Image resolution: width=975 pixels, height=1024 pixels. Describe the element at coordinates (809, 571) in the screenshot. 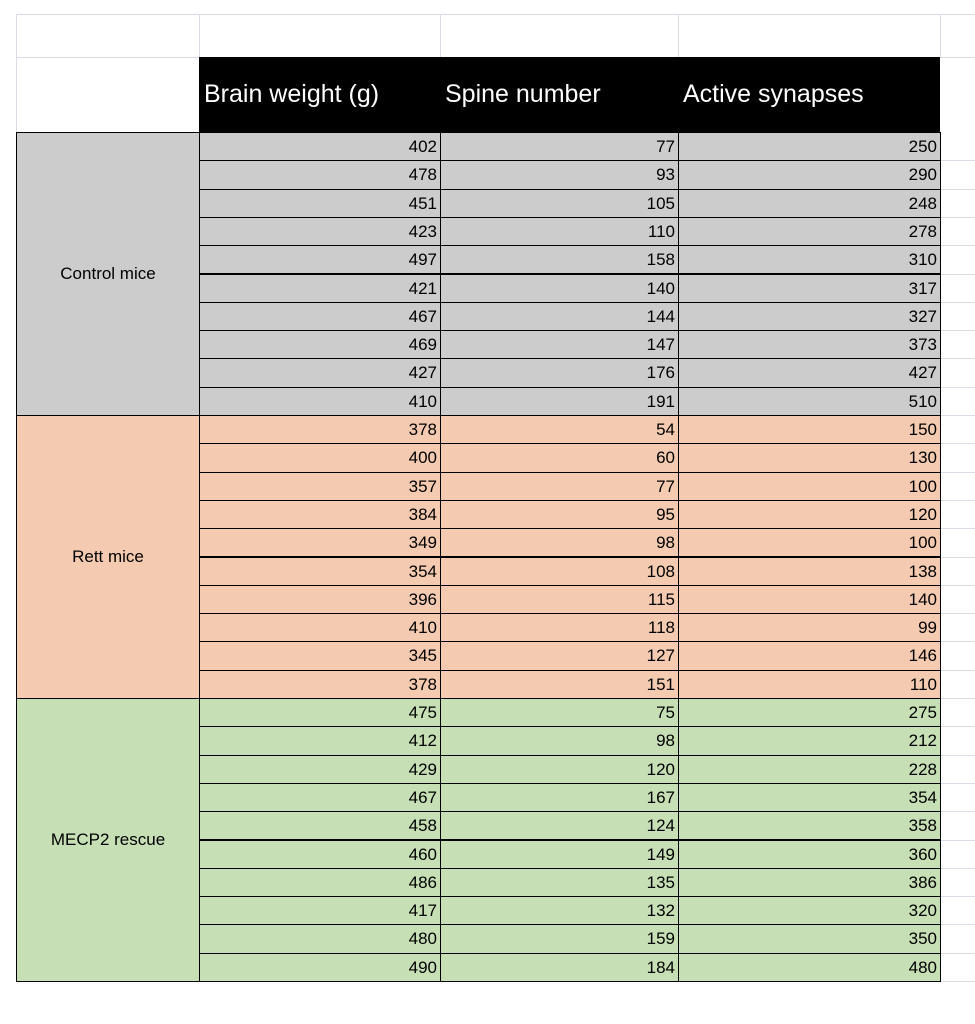

I see `cell: 138` at that location.